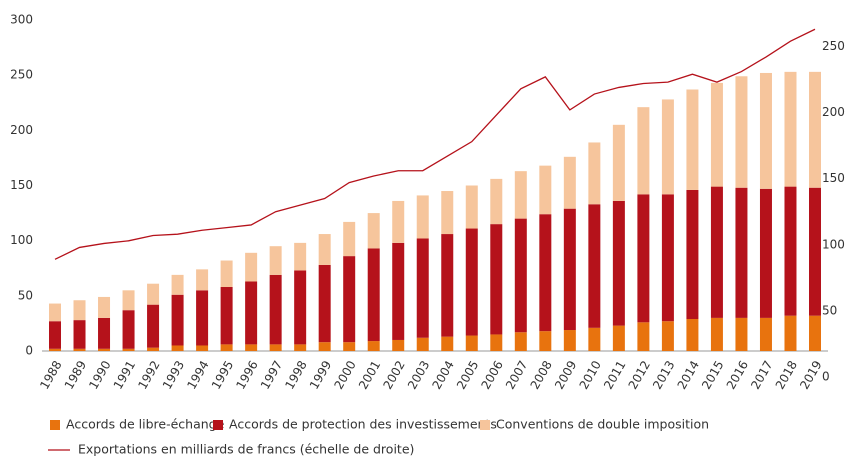  What do you see at coordinates (786, 374) in the screenshot?
I see `x-tick-label: 2018` at bounding box center [786, 374].